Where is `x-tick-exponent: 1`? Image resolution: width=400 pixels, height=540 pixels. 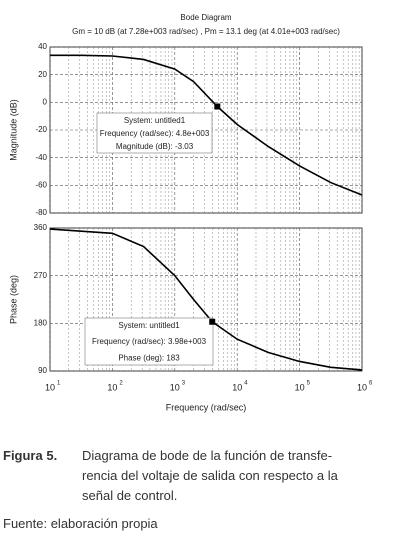 x-tick-exponent: 1 is located at coordinates (59, 384).